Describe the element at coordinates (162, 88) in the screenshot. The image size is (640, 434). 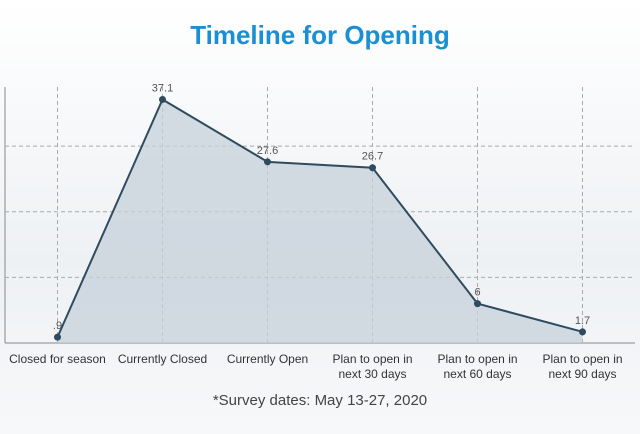
I see `value-label: 37.1` at that location.